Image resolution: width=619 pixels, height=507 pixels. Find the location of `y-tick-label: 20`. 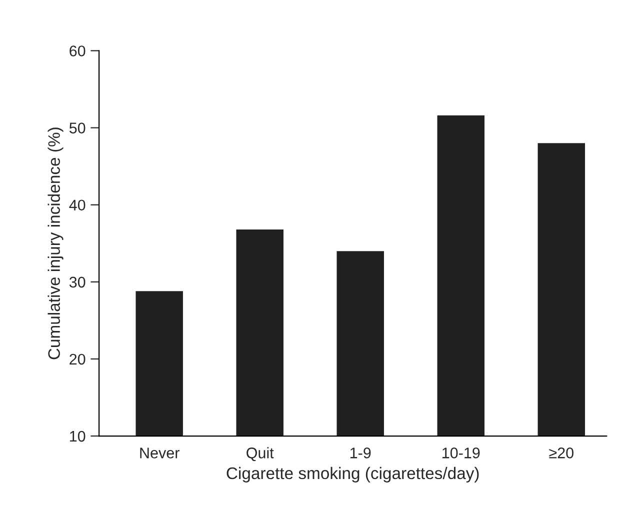

y-tick-label: 20 is located at coordinates (78, 359).